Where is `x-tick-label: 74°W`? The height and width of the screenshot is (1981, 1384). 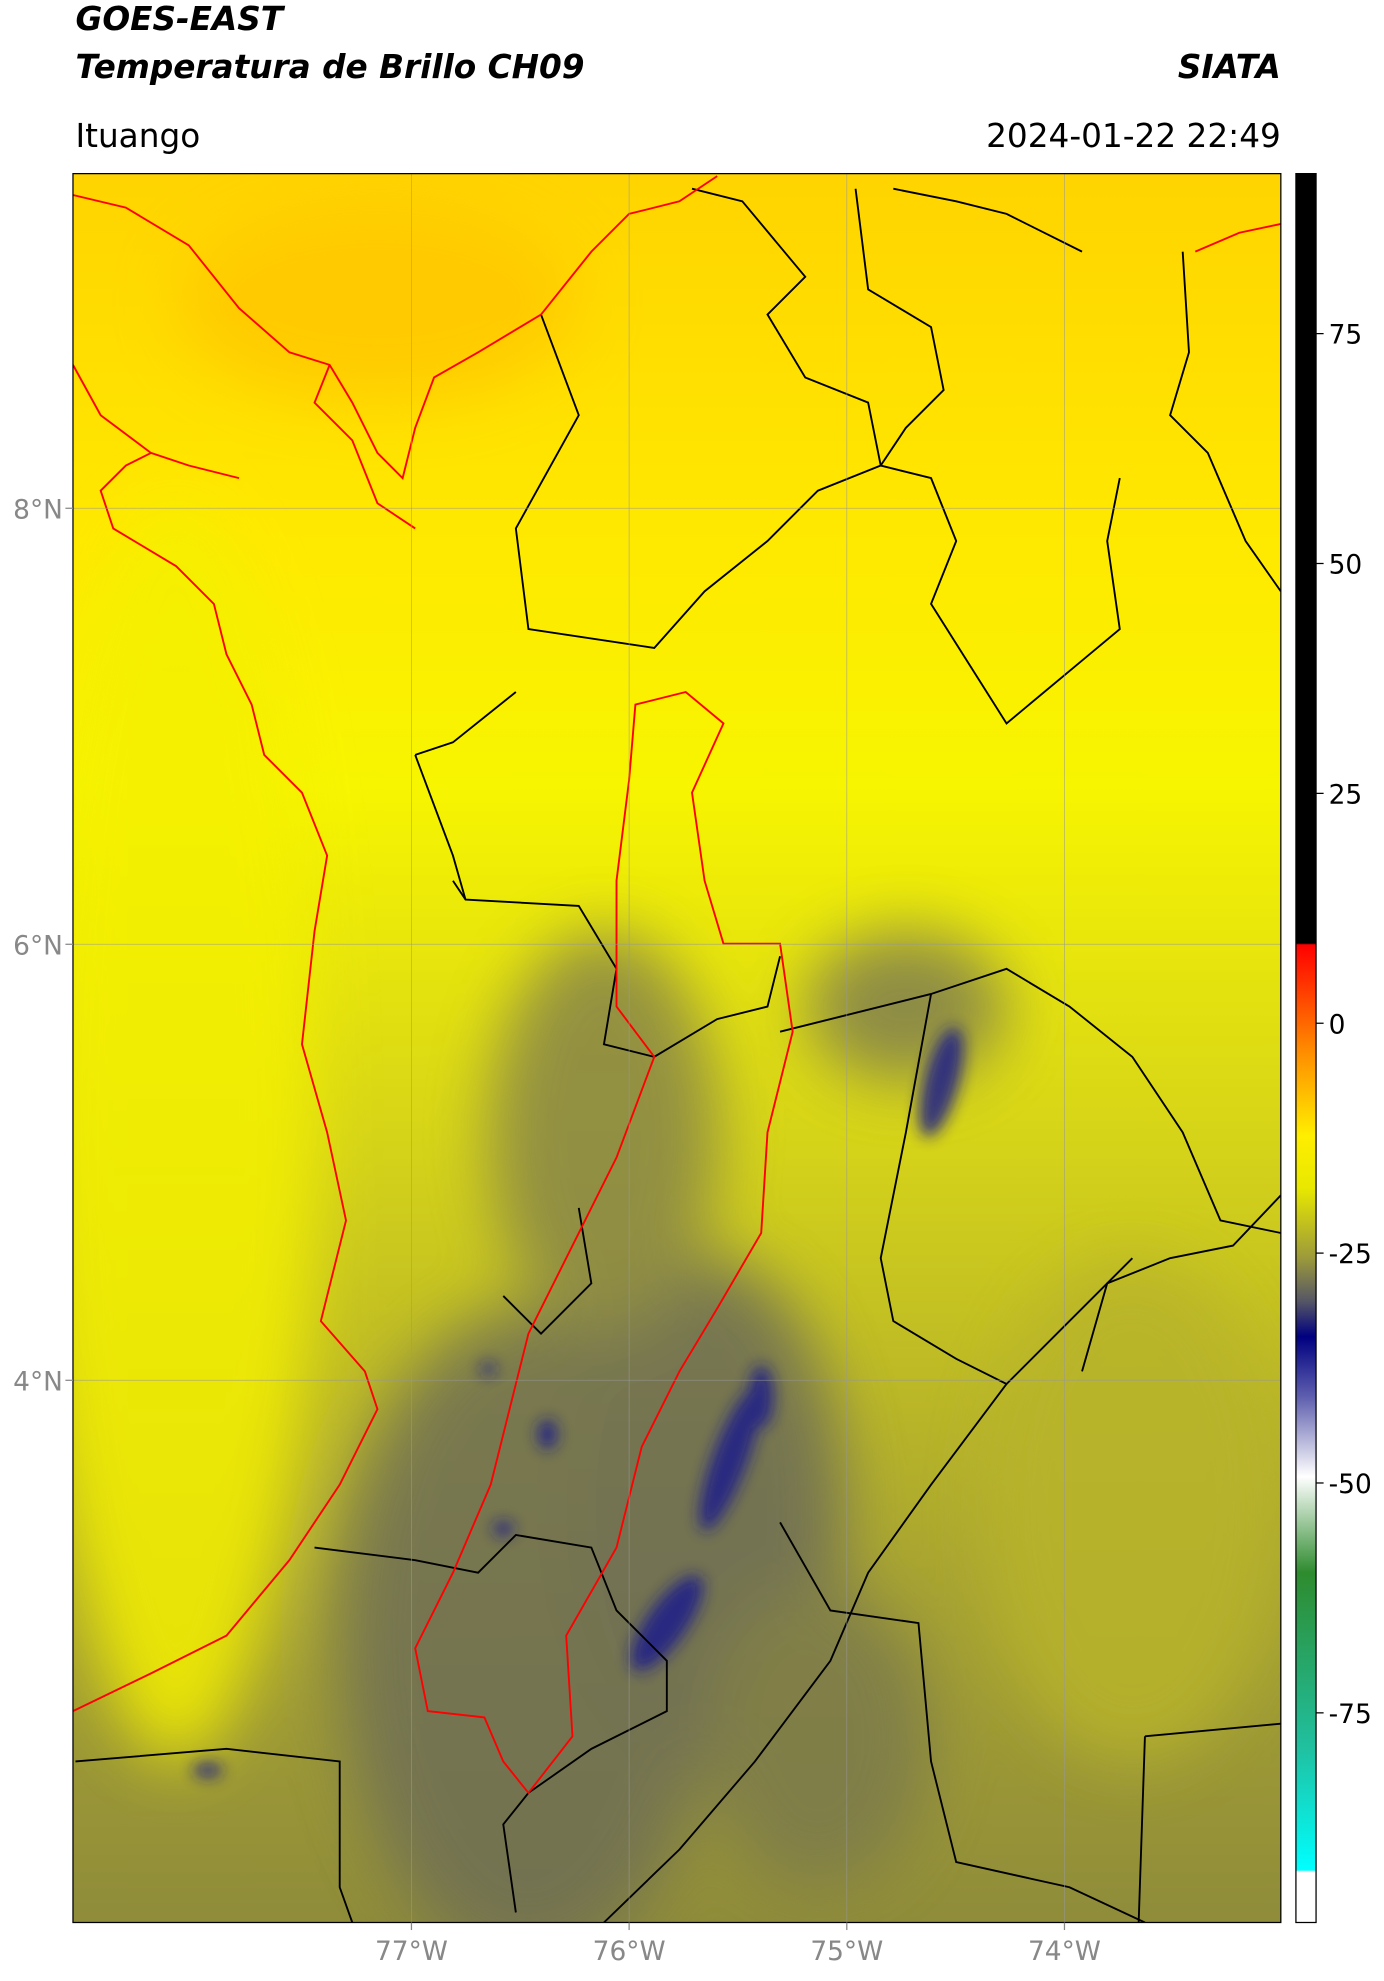
x-tick-label: 74°W is located at coordinates (1064, 1951).